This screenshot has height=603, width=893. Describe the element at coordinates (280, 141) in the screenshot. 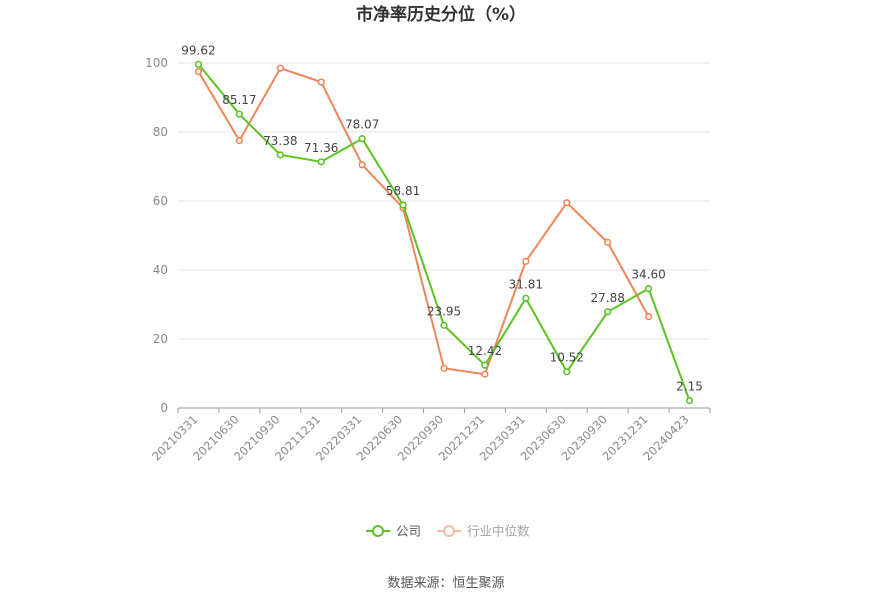

I see `data-label: 73.38` at that location.